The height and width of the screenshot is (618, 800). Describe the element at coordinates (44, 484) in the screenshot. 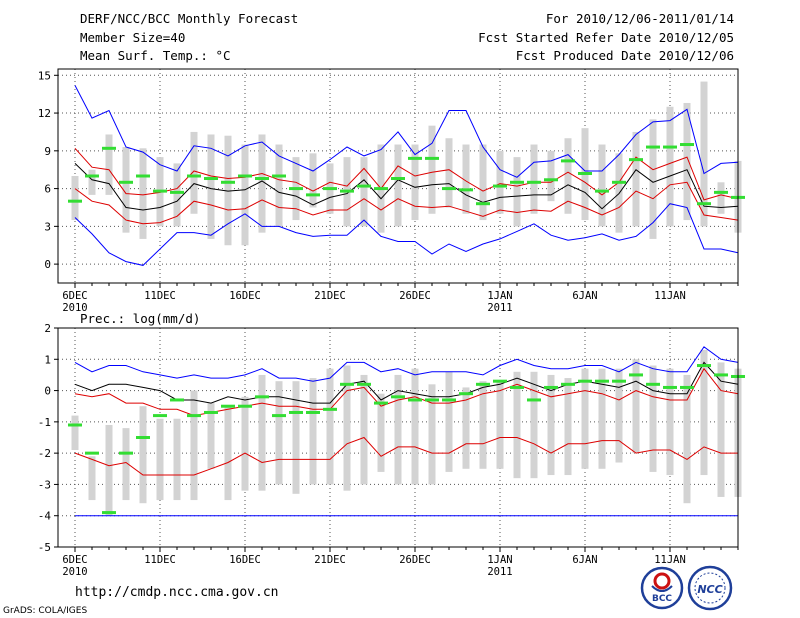

I see `y-tick-label: -3` at that location.